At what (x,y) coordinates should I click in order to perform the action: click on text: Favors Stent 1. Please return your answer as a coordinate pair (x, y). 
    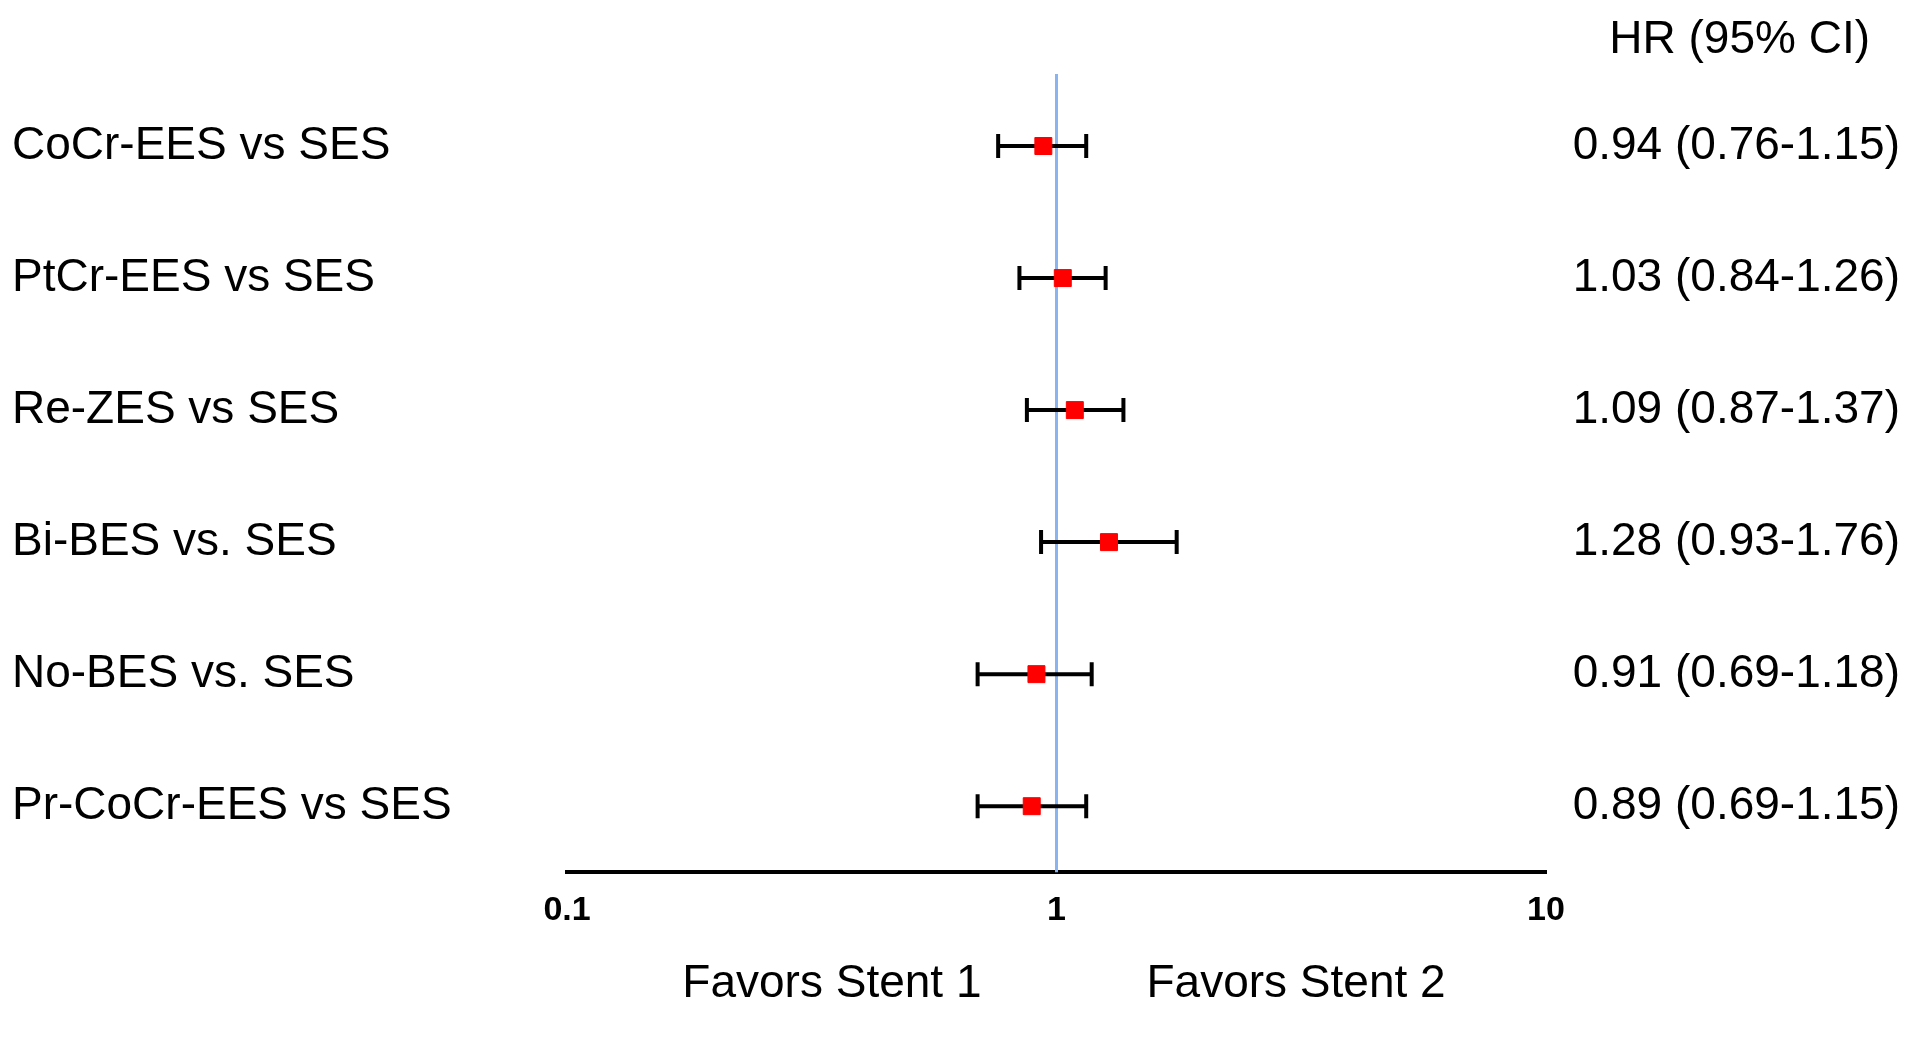
    Looking at the image, I should click on (832, 980).